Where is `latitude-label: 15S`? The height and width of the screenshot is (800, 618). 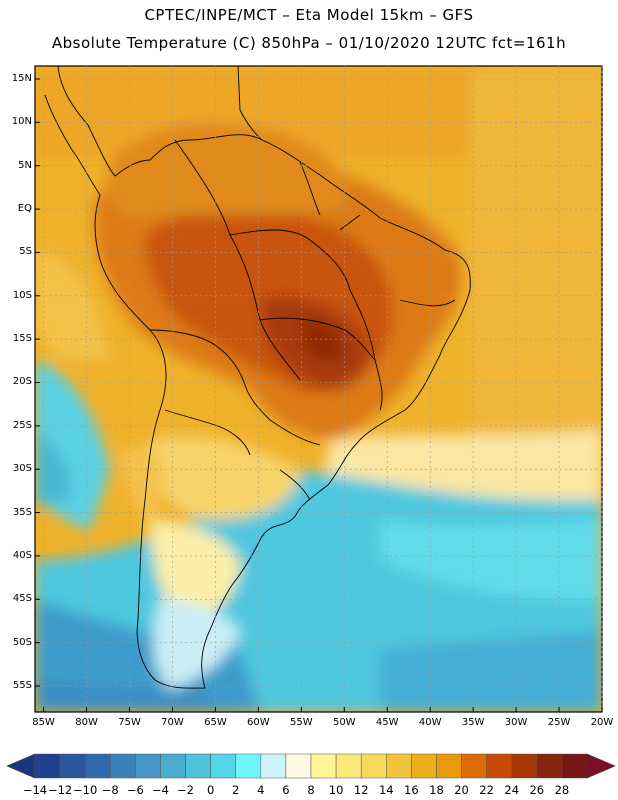
latitude-label: 15S is located at coordinates (22, 339).